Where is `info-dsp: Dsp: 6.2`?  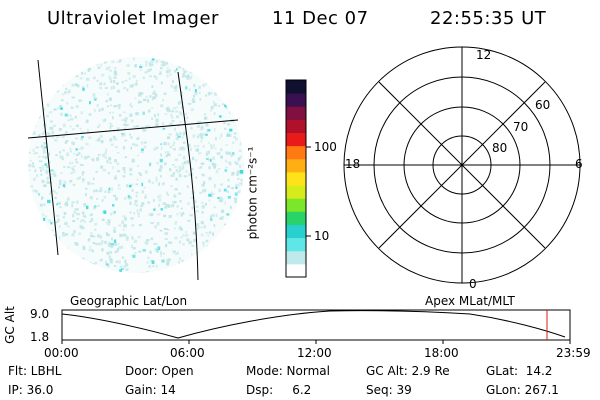
info-dsp: Dsp: 6.2 is located at coordinates (279, 390).